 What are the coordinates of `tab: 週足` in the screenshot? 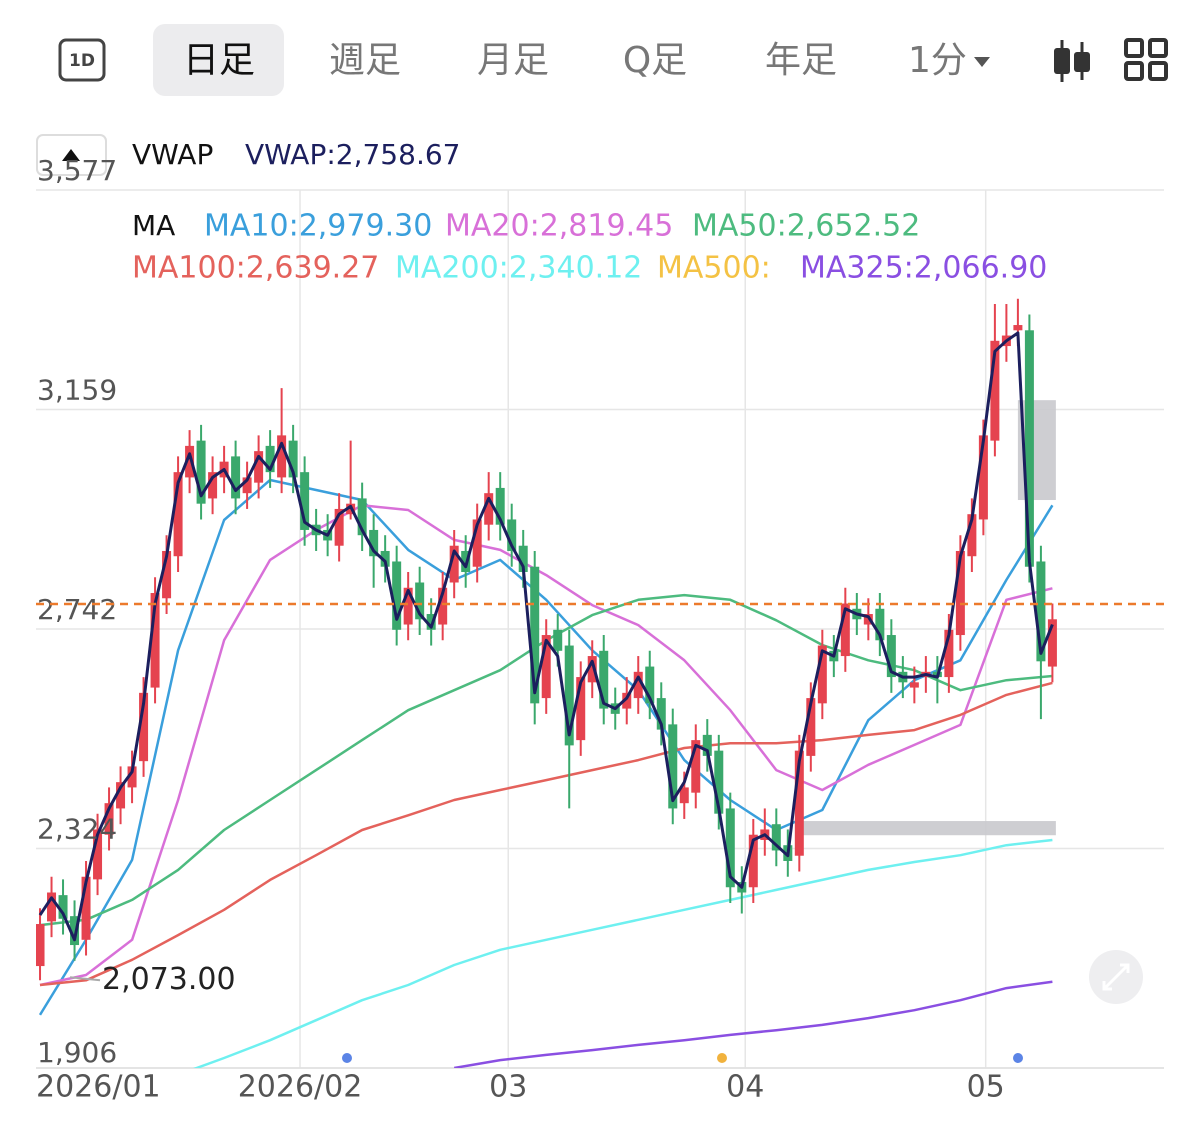 It's located at (365, 60).